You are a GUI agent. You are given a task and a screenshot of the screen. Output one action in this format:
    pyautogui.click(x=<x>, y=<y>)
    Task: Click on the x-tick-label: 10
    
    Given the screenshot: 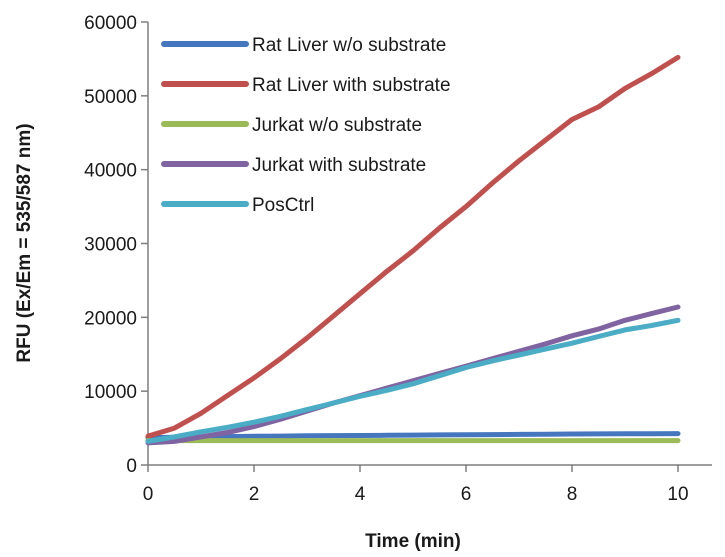 What is the action you would take?
    pyautogui.click(x=677, y=494)
    